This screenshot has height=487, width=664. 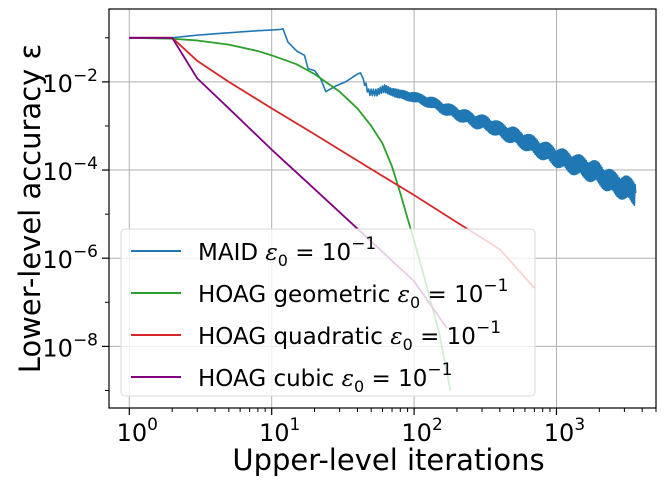 I want to click on x-tick-label: 10⁰, so click(x=137, y=431).